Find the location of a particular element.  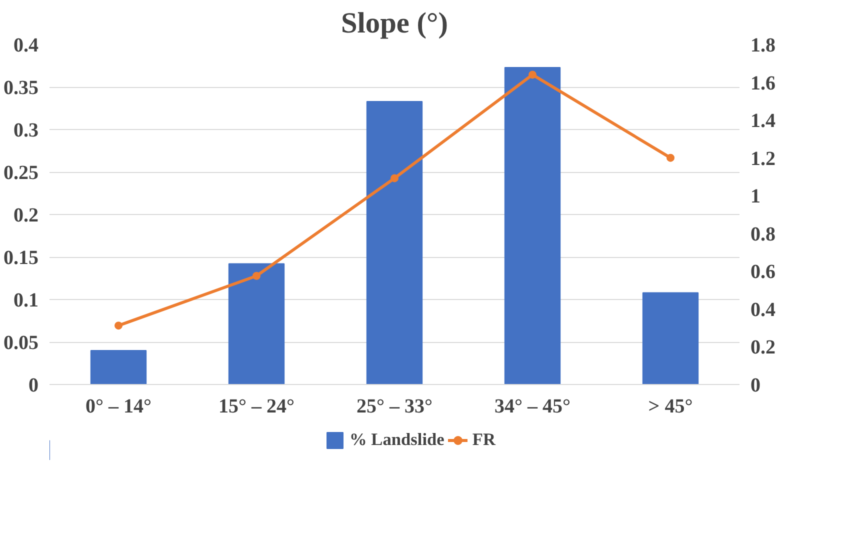

y-tick-label: 0.25 is located at coordinates (21, 173).